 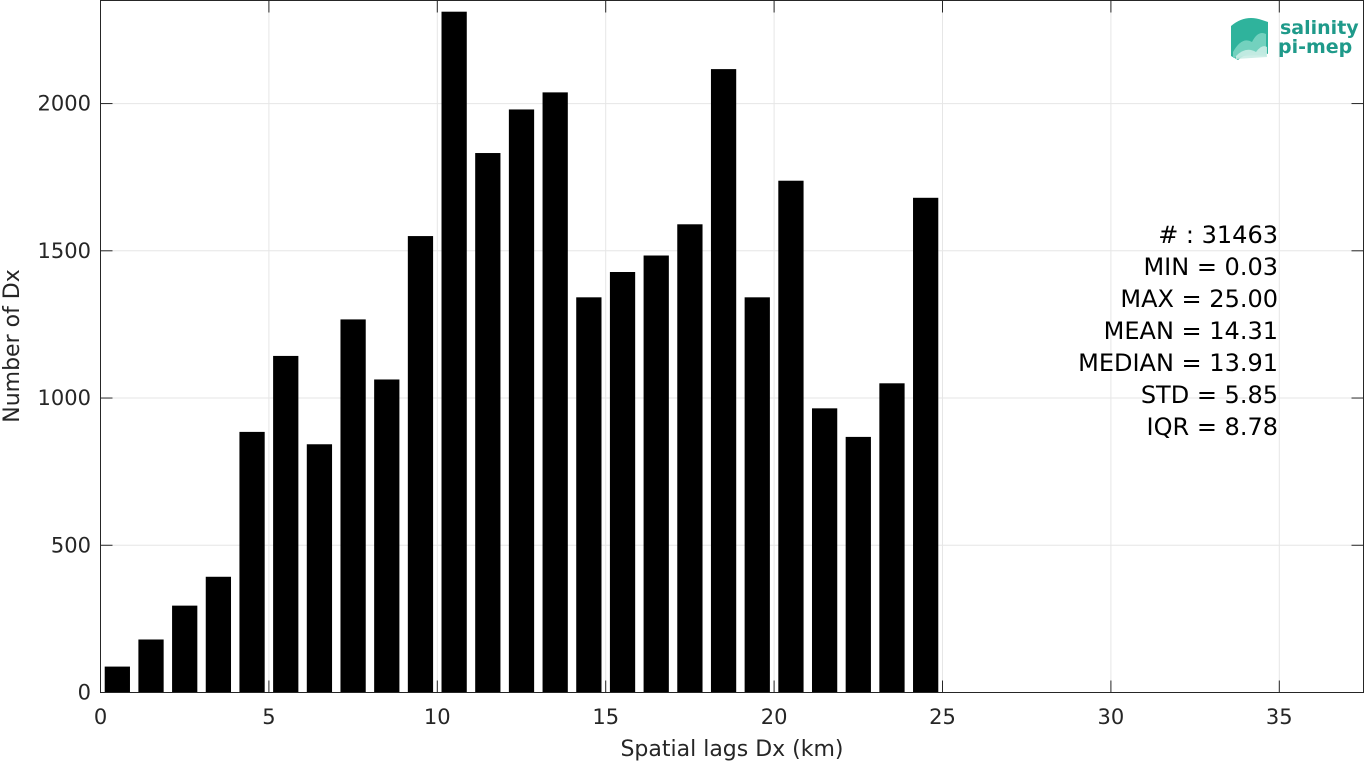 I want to click on stat-line: # : 31463, so click(x=1218, y=235).